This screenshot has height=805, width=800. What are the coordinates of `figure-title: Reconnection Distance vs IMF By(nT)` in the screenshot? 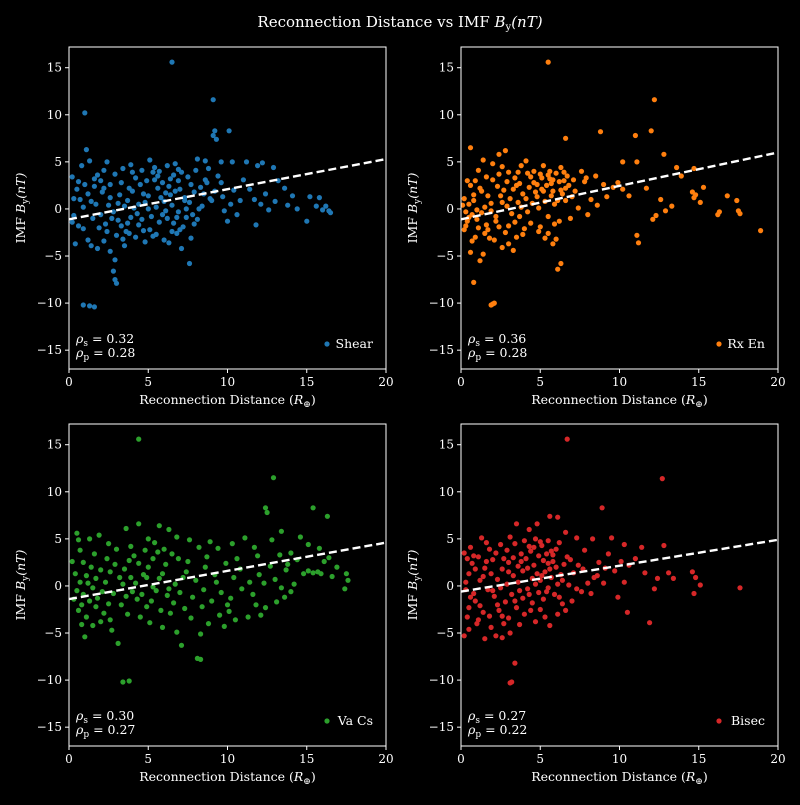 It's located at (399, 23).